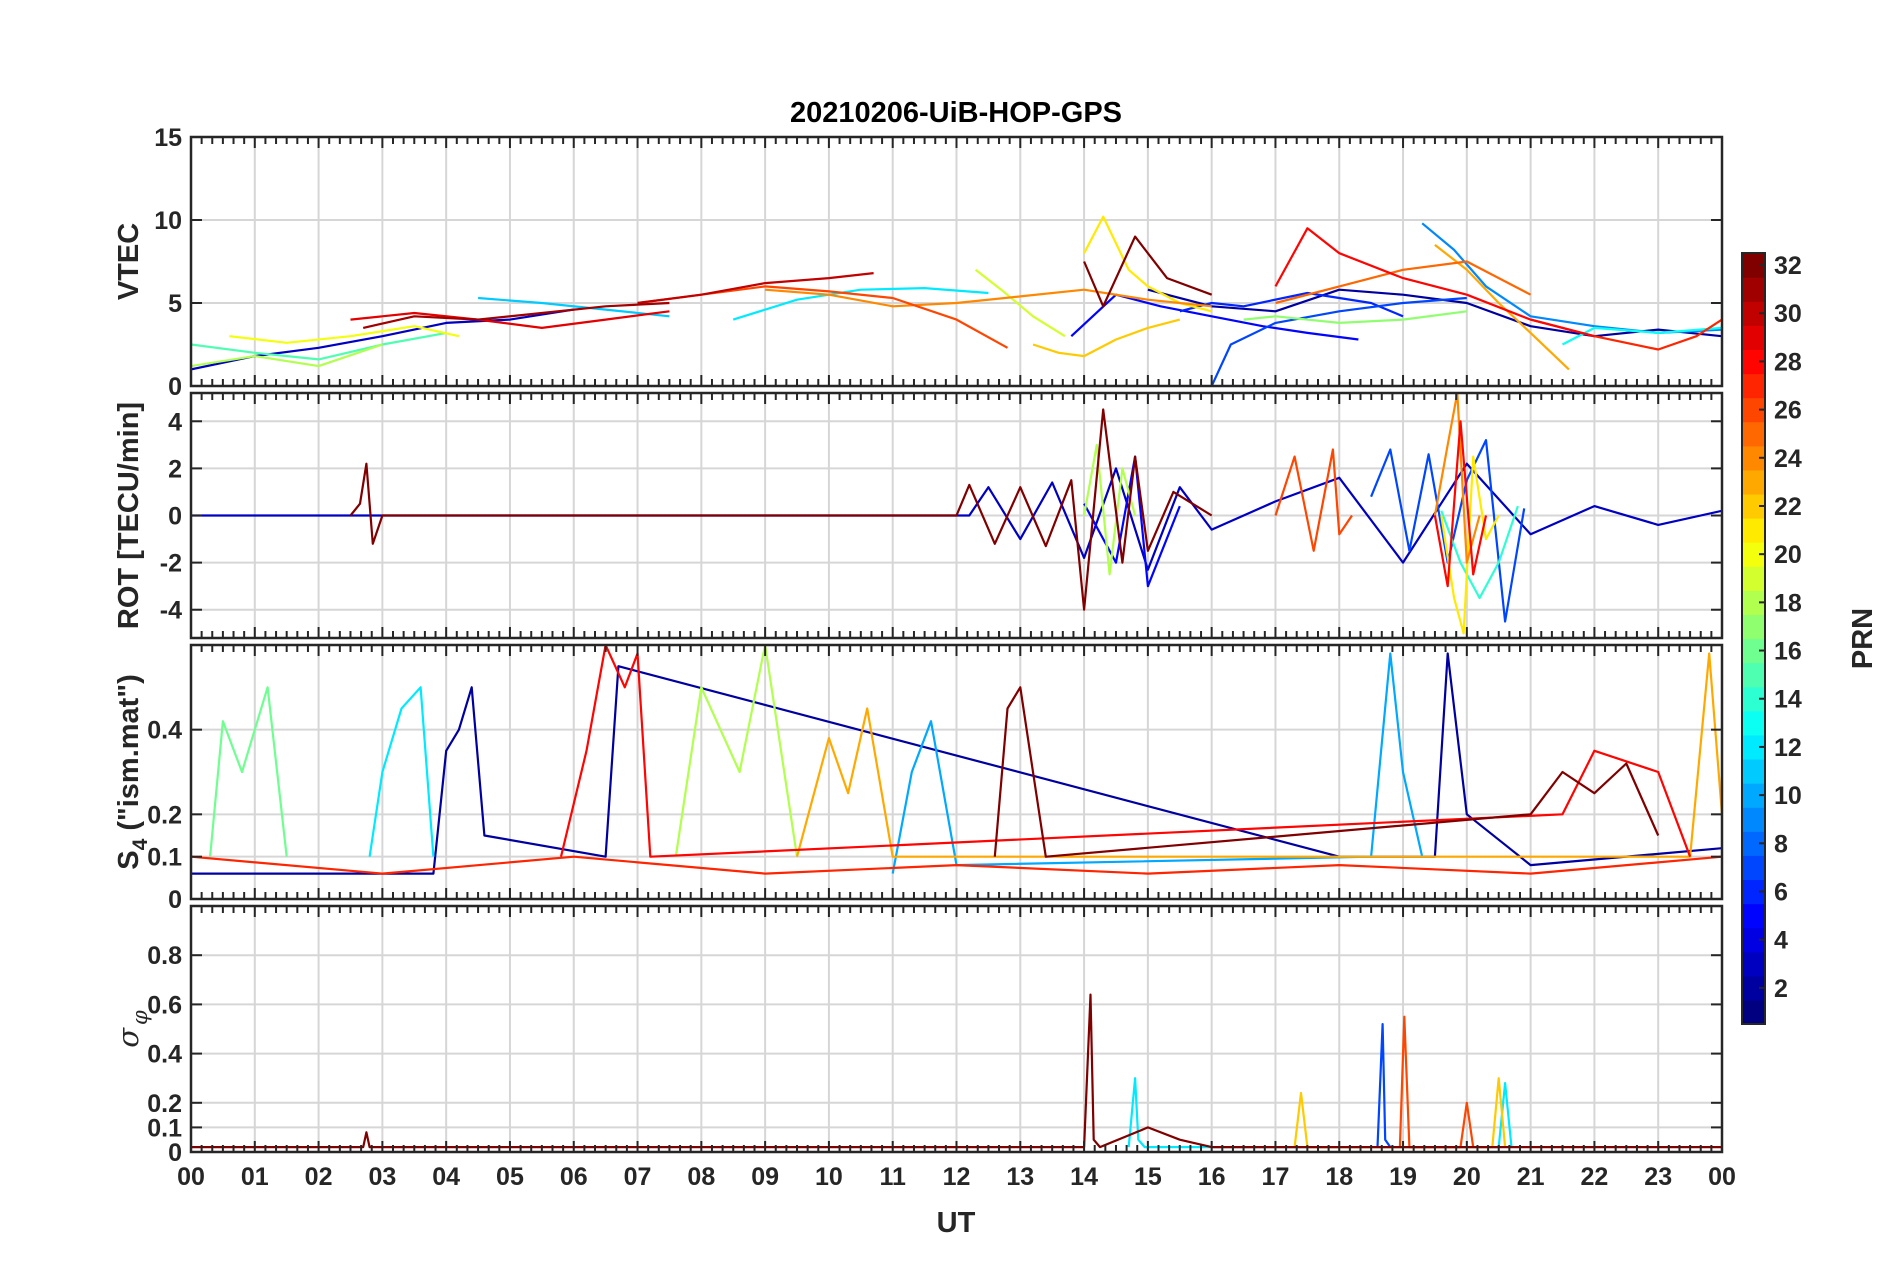 The width and height of the screenshot is (1902, 1272). What do you see at coordinates (1863, 638) in the screenshot?
I see `colorbar-label: PRN` at bounding box center [1863, 638].